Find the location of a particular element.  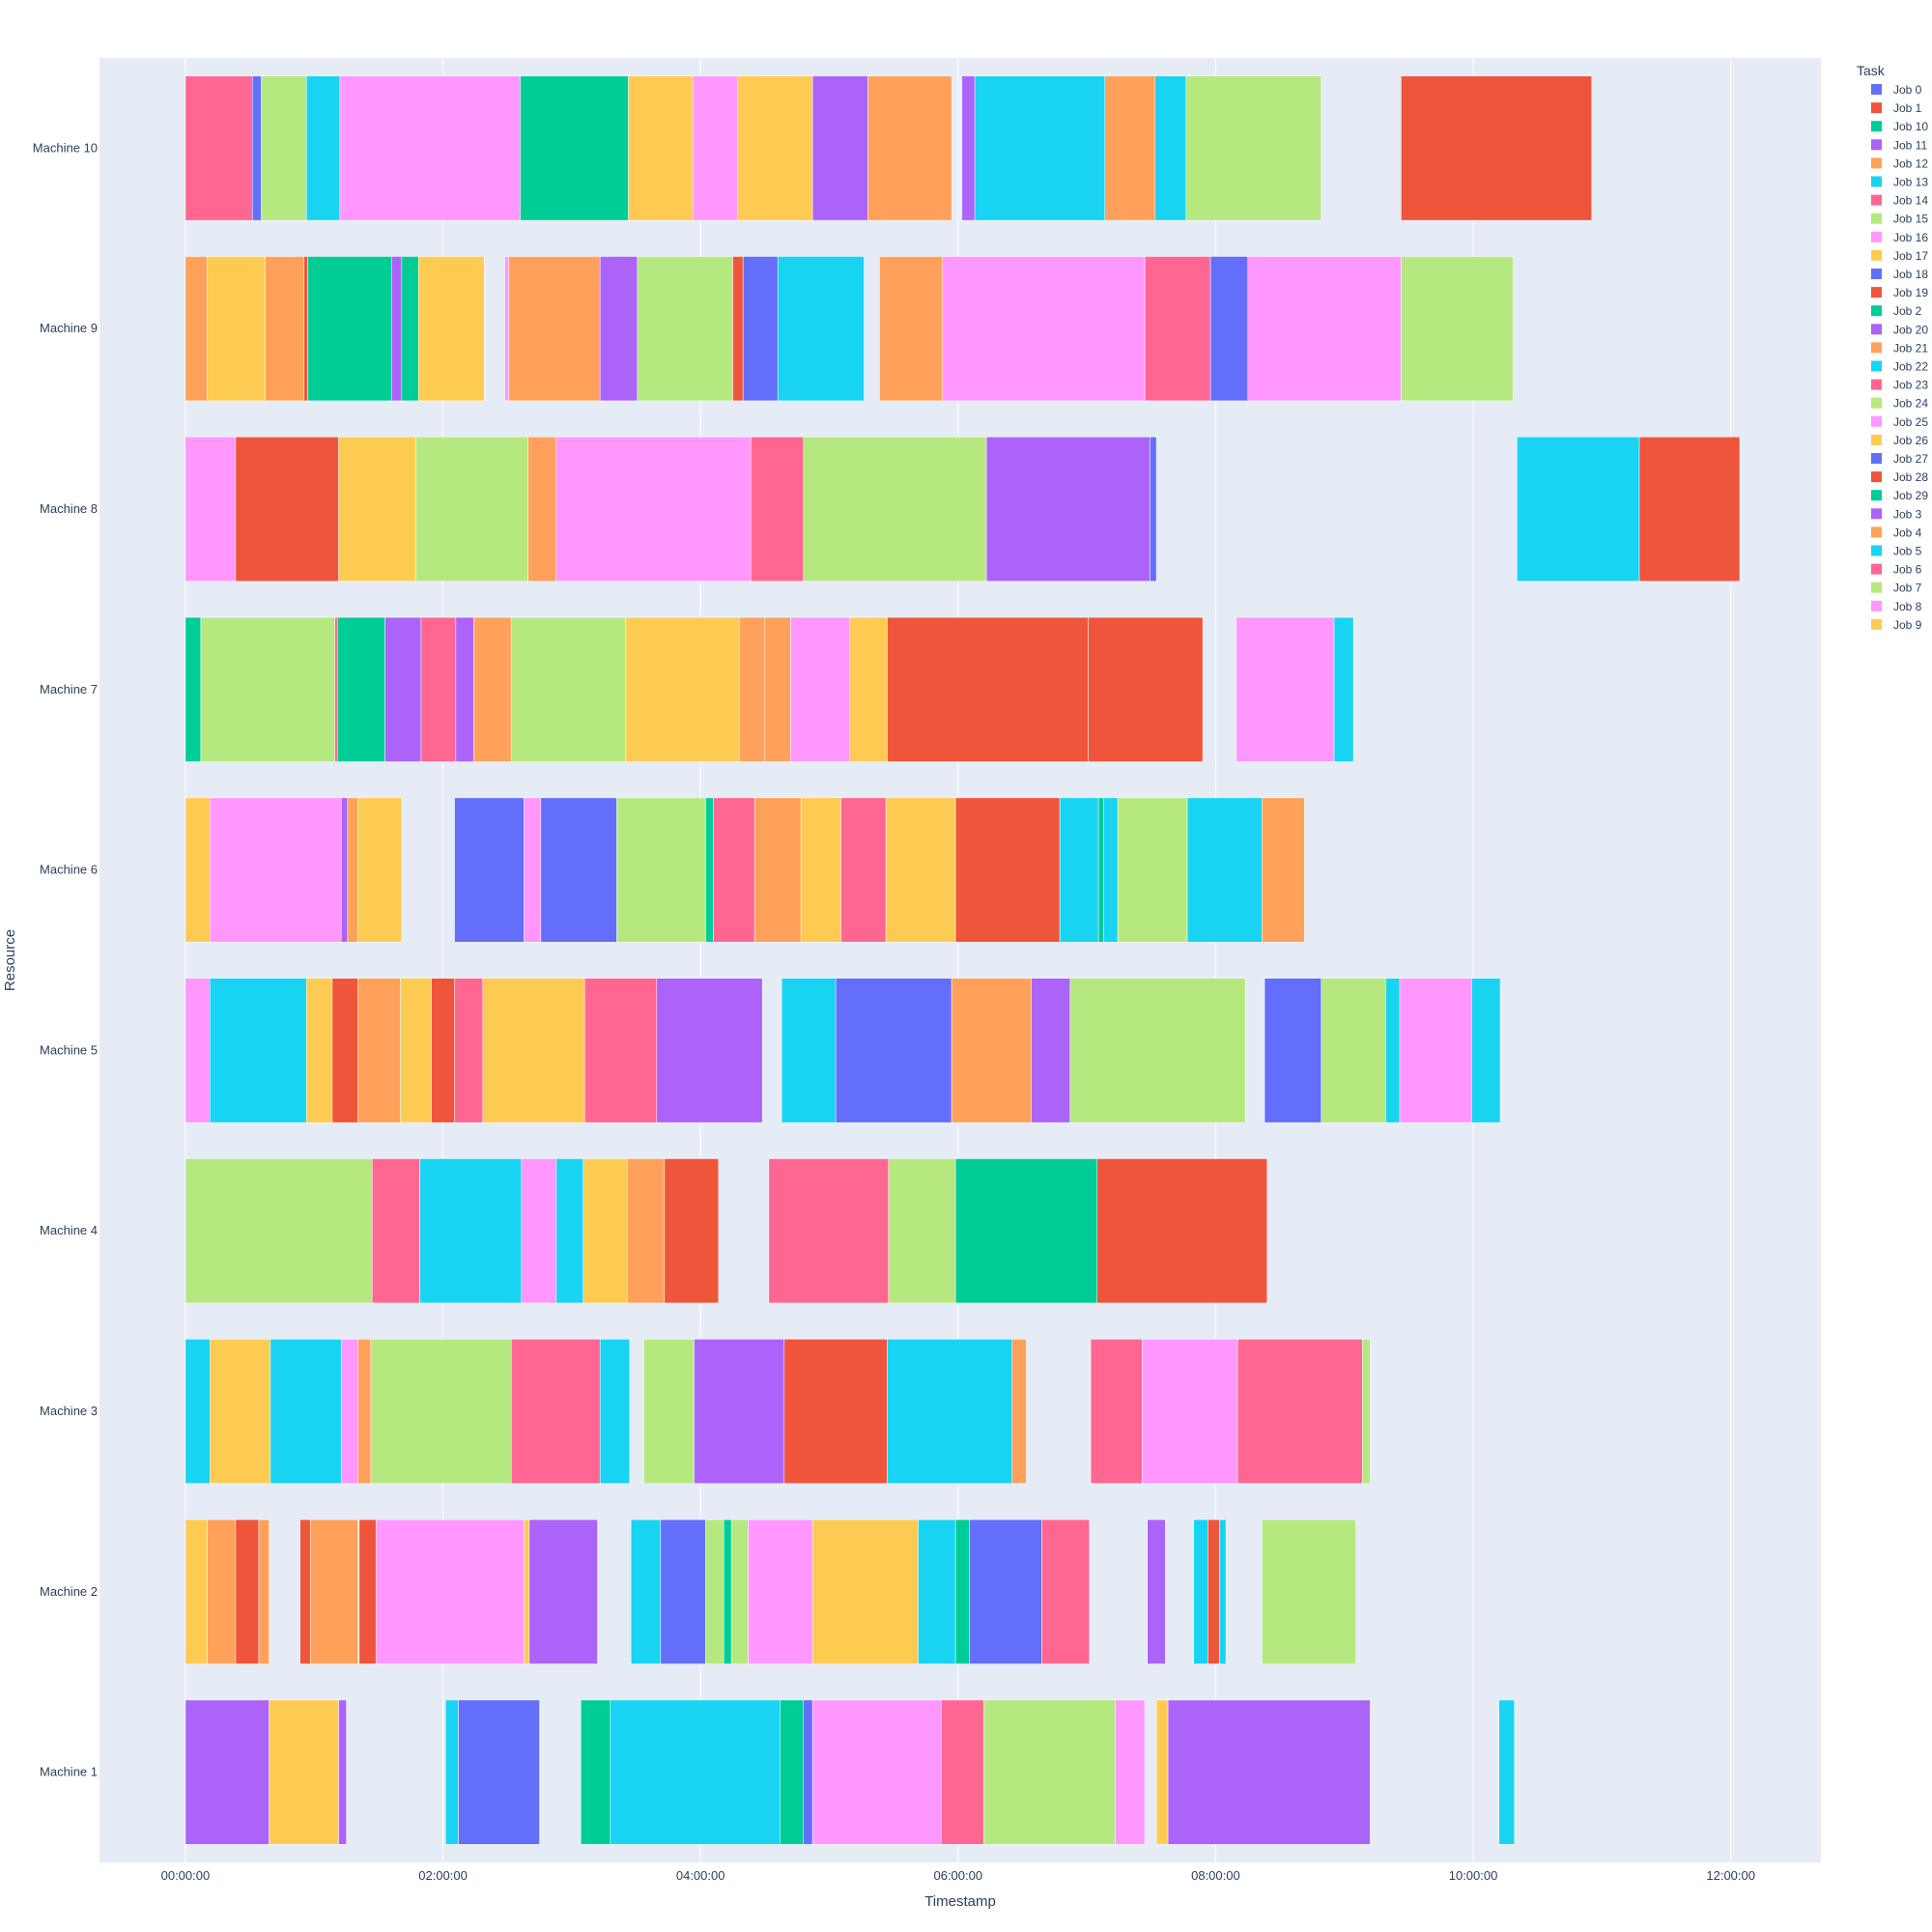

x-tick-label: 02:00:00 is located at coordinates (443, 1875).